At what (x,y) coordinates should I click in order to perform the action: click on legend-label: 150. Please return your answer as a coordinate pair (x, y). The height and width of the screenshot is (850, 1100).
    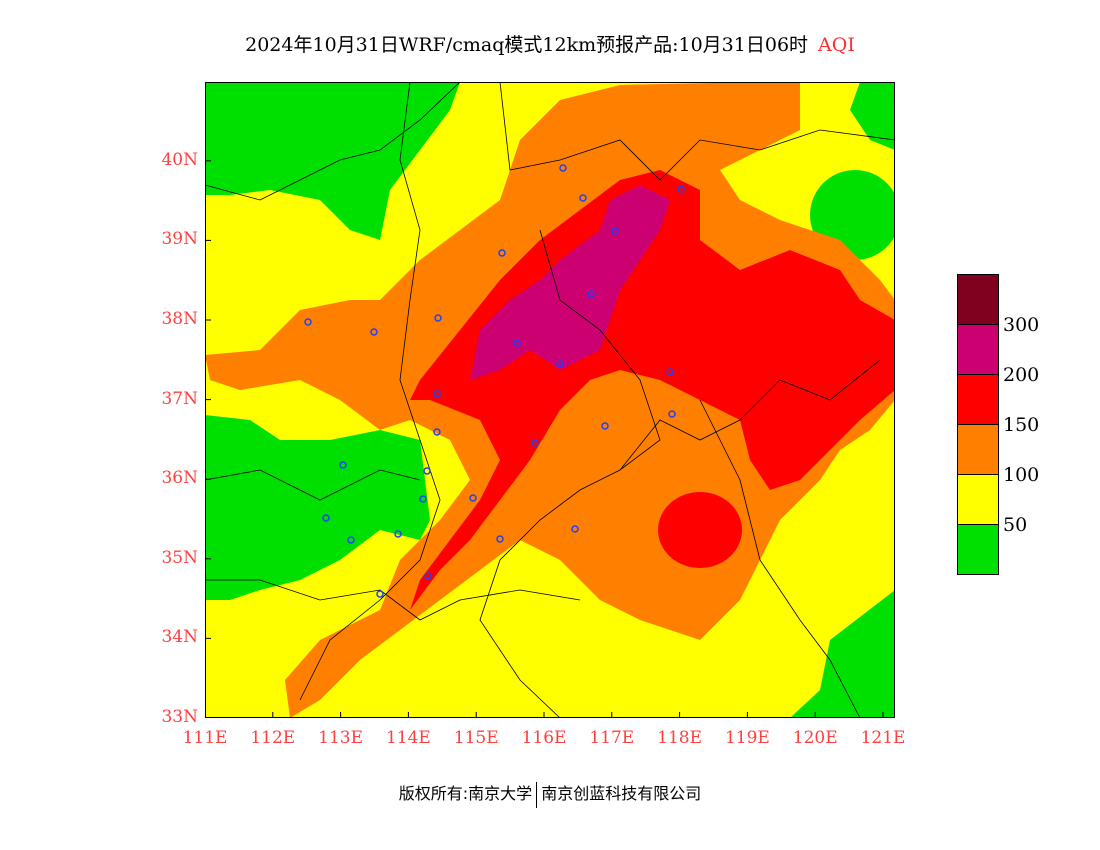
    Looking at the image, I should click on (1021, 425).